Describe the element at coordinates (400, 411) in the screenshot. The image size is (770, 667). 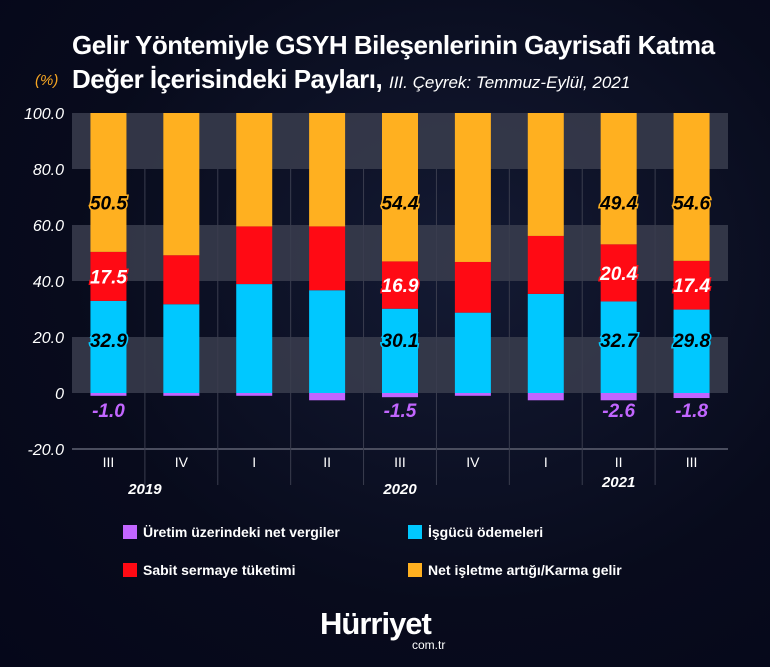
I see `data-label-taxes: -1.5` at that location.